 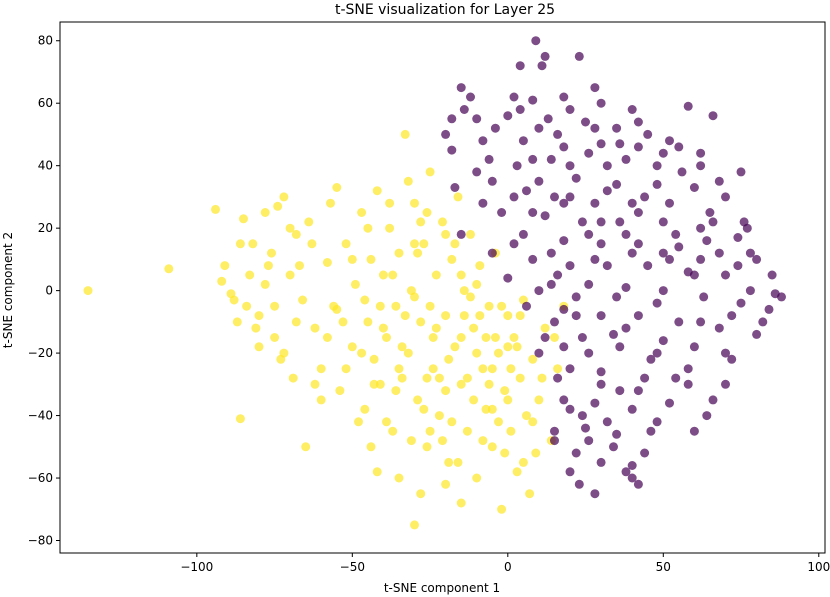 What do you see at coordinates (40, 353) in the screenshot?
I see `y-tick-label: −20` at bounding box center [40, 353].